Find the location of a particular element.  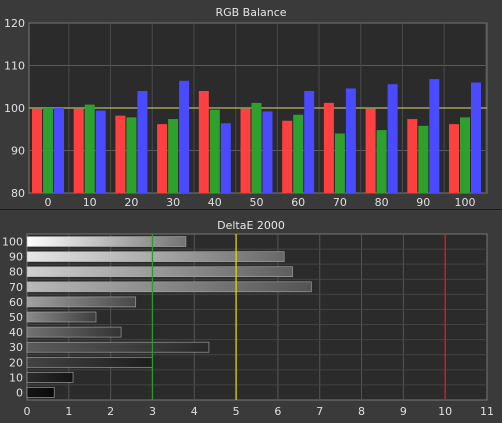

y-tick-label: 70 is located at coordinates (16, 287).